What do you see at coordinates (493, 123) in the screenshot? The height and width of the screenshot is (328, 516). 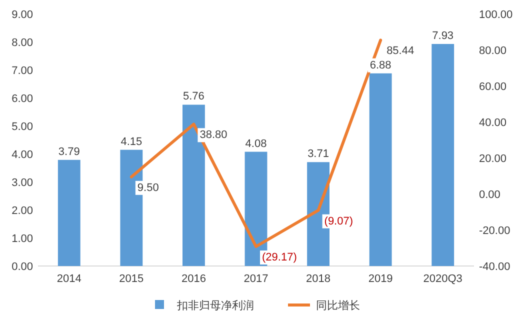 I see `y2-tick-label: 40.00` at bounding box center [493, 123].